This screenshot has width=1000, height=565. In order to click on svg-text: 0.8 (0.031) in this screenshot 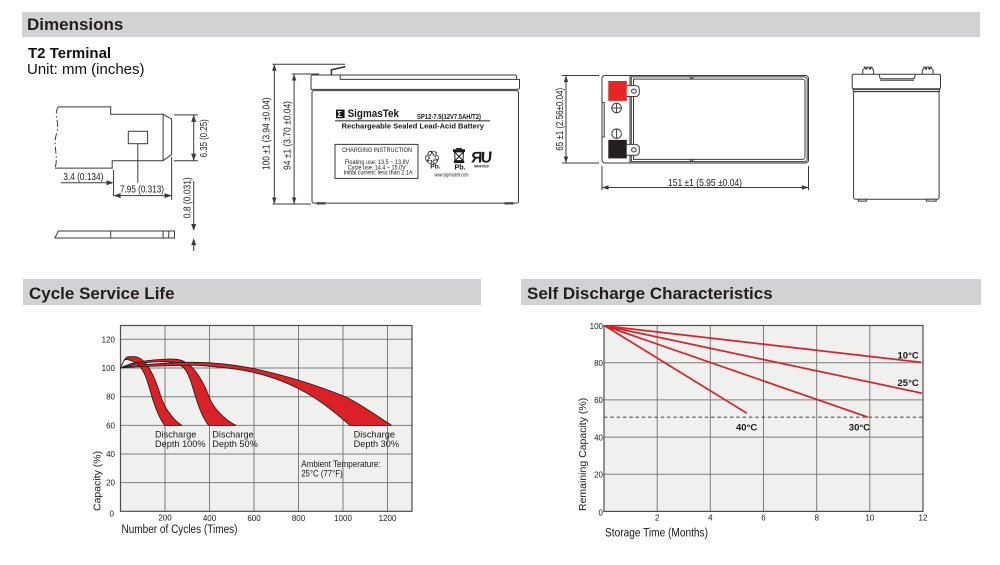, I will do `click(188, 197)`.